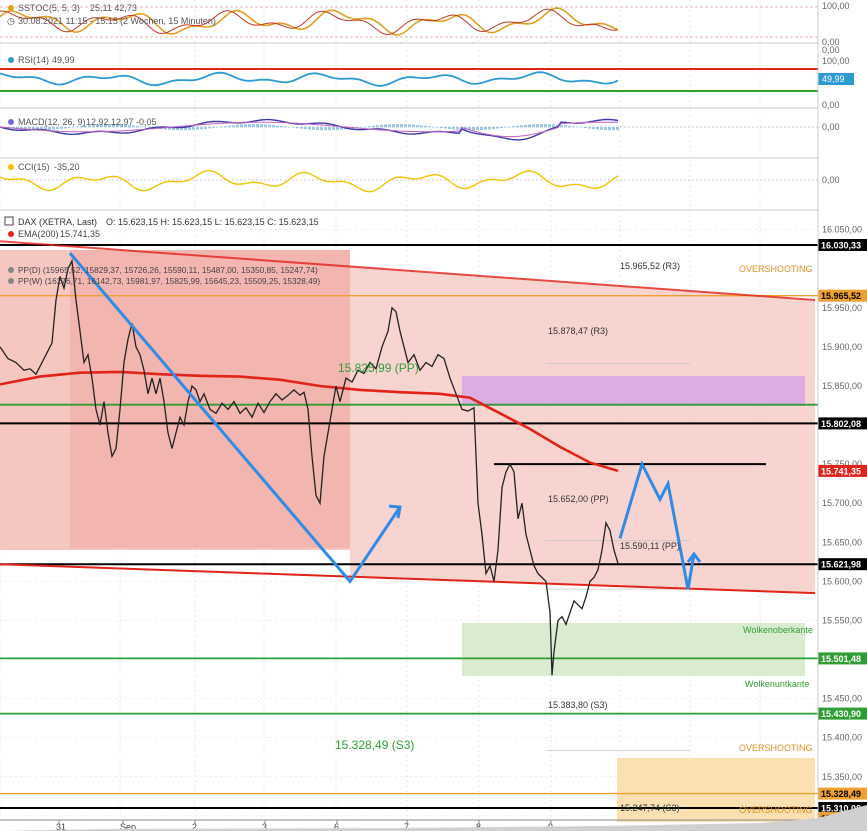 The height and width of the screenshot is (831, 867). Describe the element at coordinates (776, 748) in the screenshot. I see `overshooting-mid-label: OVERSHOOTING` at that location.